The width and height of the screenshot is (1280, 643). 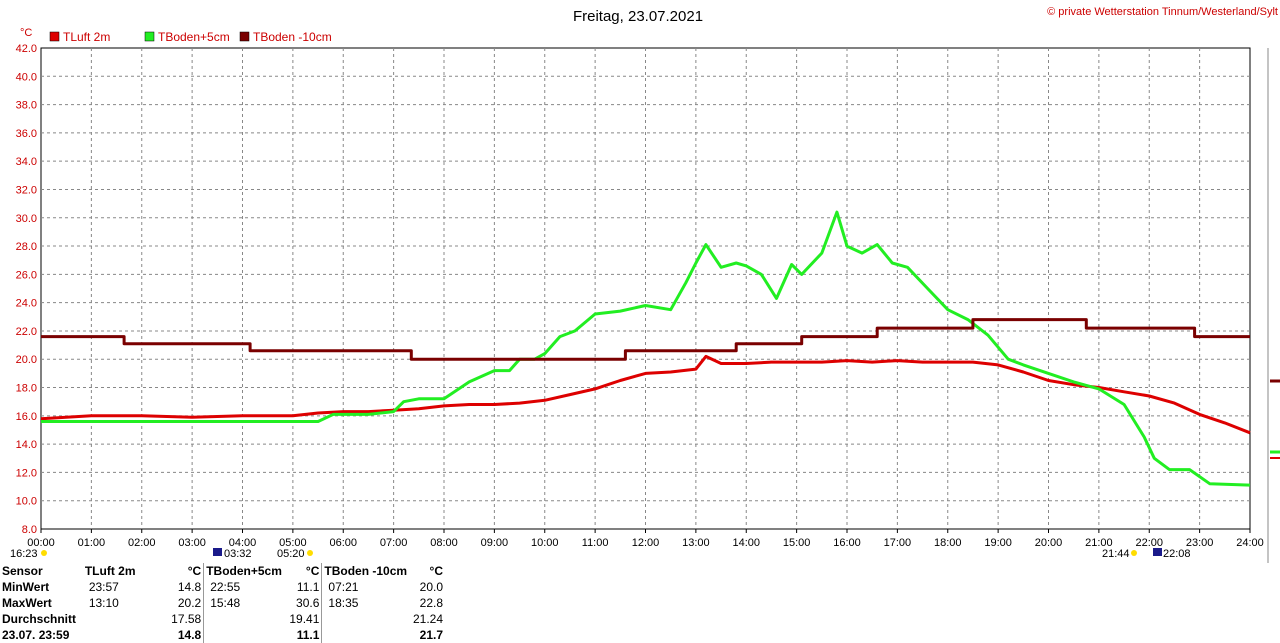 What do you see at coordinates (444, 543) in the screenshot?
I see `x-tick-label: 08:00` at bounding box center [444, 543].